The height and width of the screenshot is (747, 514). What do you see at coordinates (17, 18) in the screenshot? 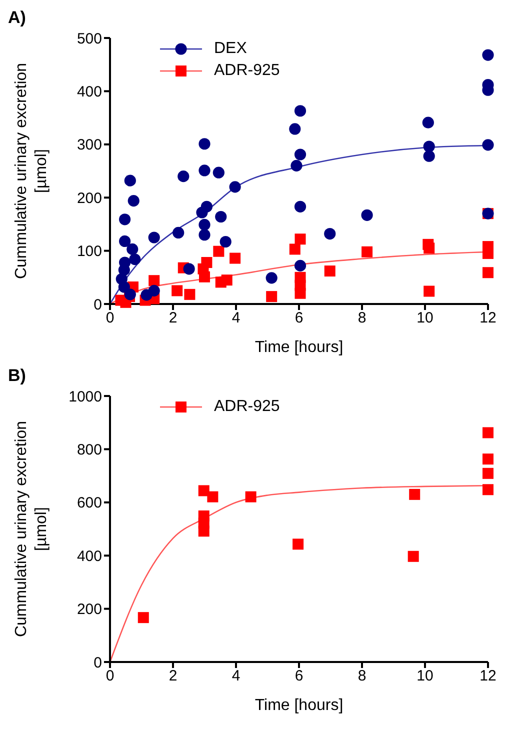
I see `chart-title: A)` at bounding box center [17, 18].